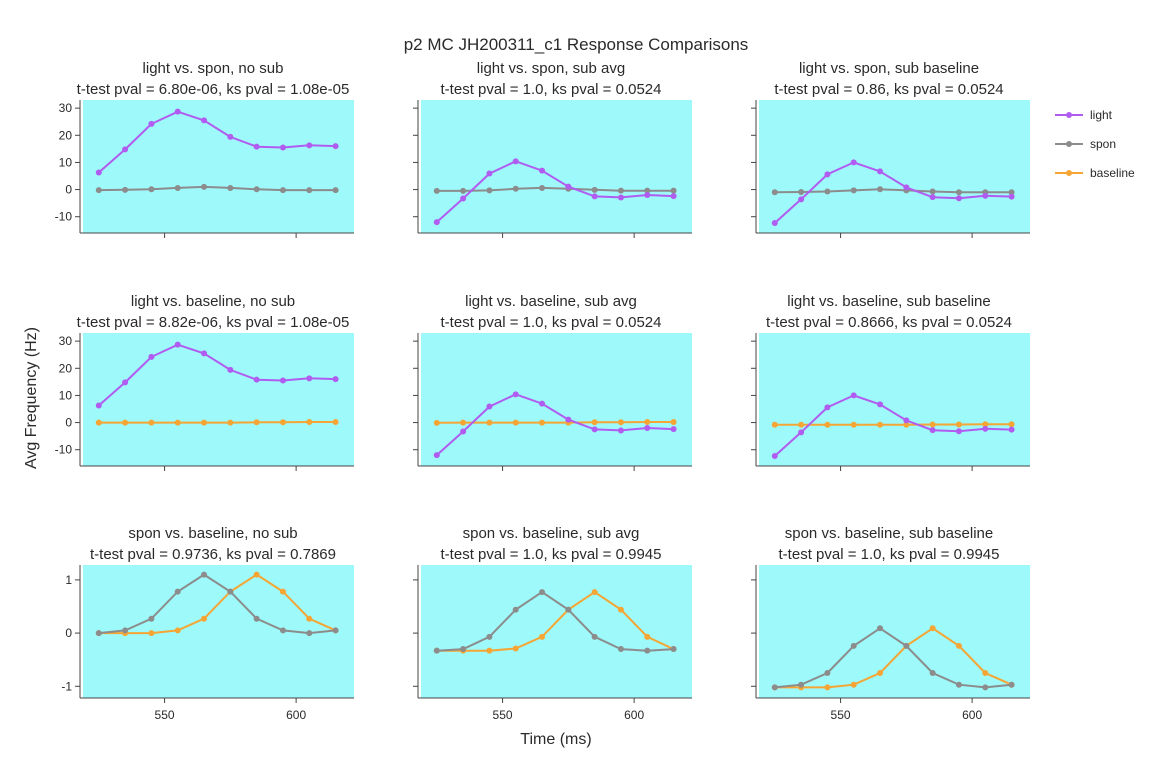 Image resolution: width=1153 pixels, height=778 pixels. What do you see at coordinates (1069, 115) in the screenshot?
I see `legend-marker` at bounding box center [1069, 115].